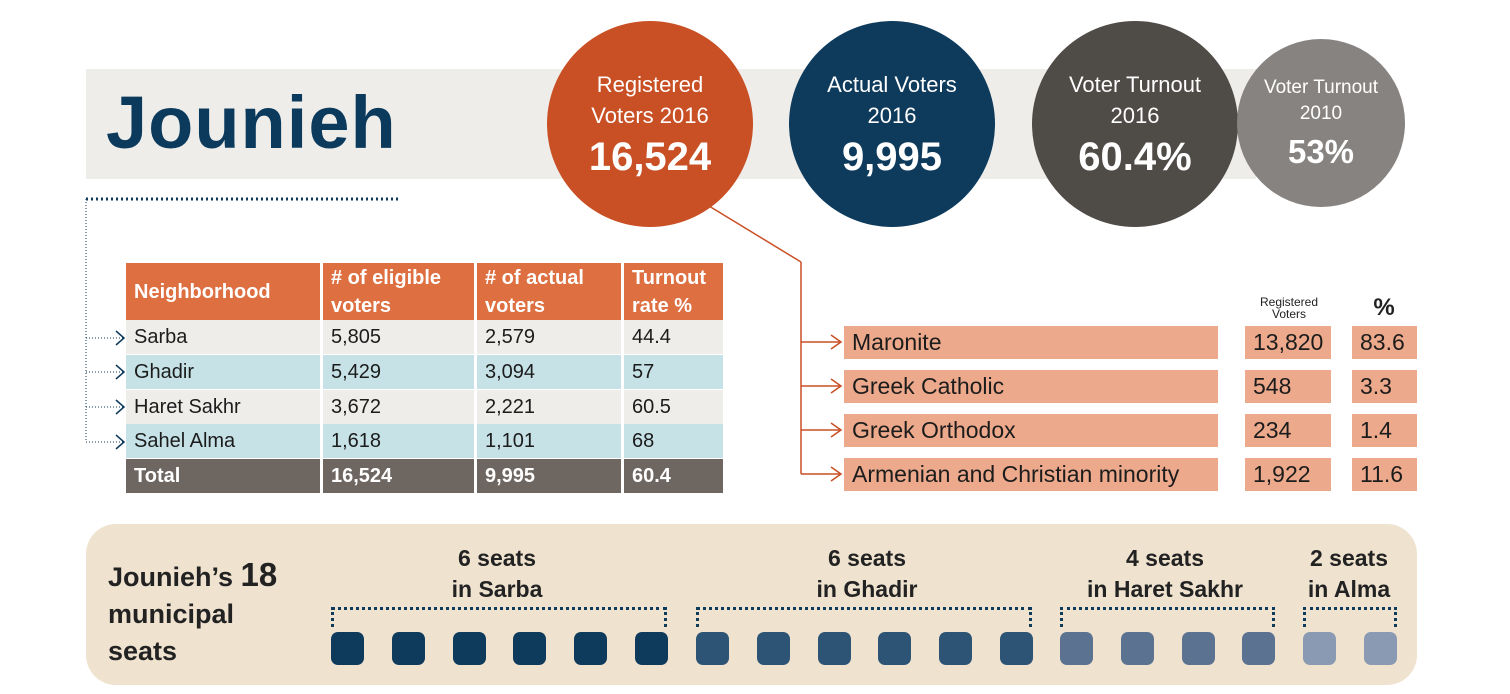  What do you see at coordinates (1165, 574) in the screenshot?
I see `seat-group-label-haret-sakhr: 4 seats in Haret Sakhr` at bounding box center [1165, 574].